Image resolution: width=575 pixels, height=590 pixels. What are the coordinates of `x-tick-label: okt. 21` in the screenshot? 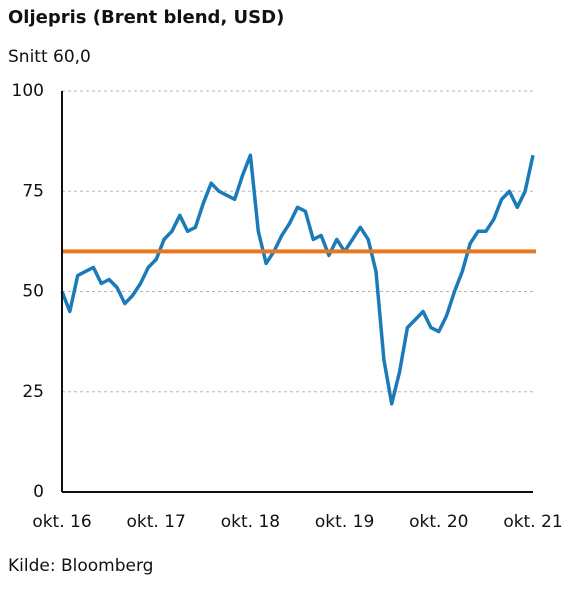 It's located at (532, 522).